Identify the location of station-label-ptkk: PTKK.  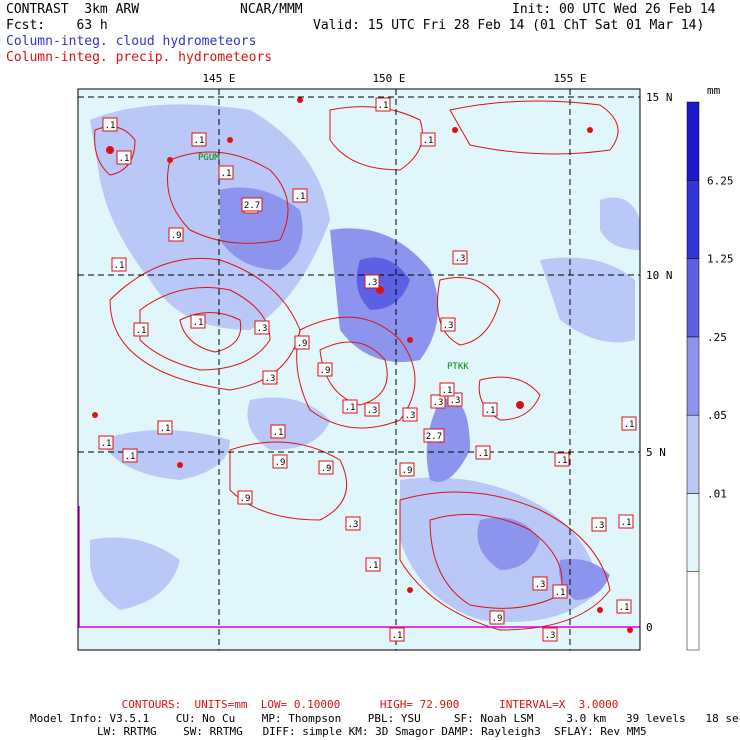
(458, 367).